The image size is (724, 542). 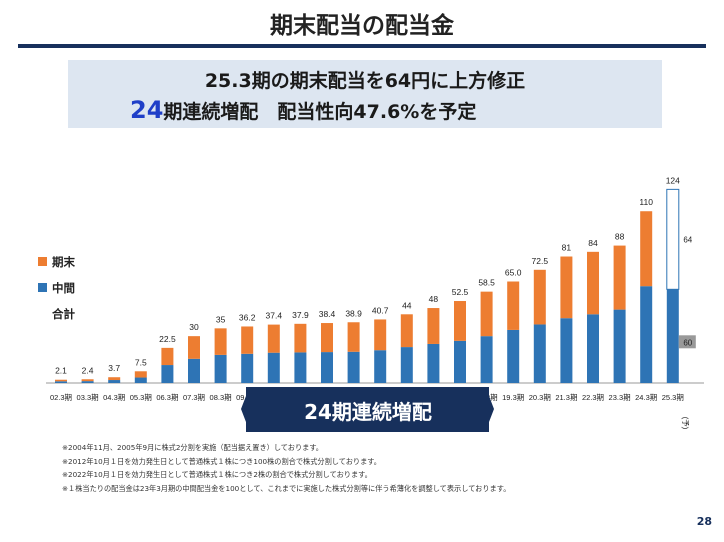 What do you see at coordinates (147, 110) in the screenshot?
I see `headline-streak-number: 24` at bounding box center [147, 110].